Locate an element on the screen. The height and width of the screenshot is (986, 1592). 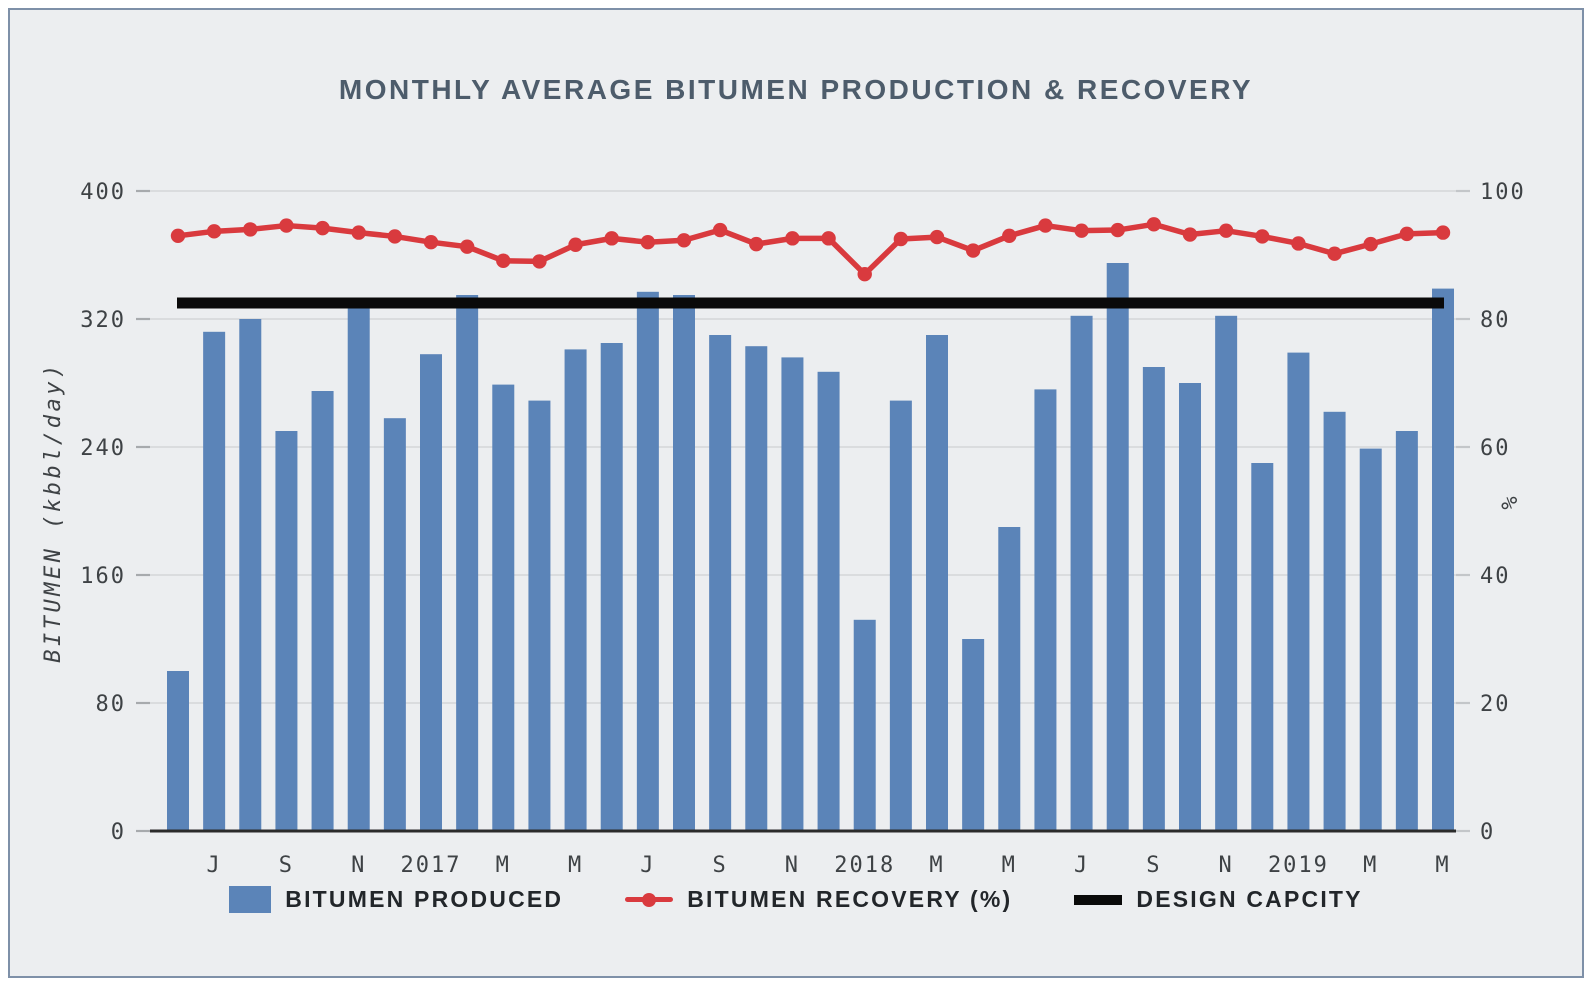
x-tick-label: 2018 is located at coordinates (864, 865).